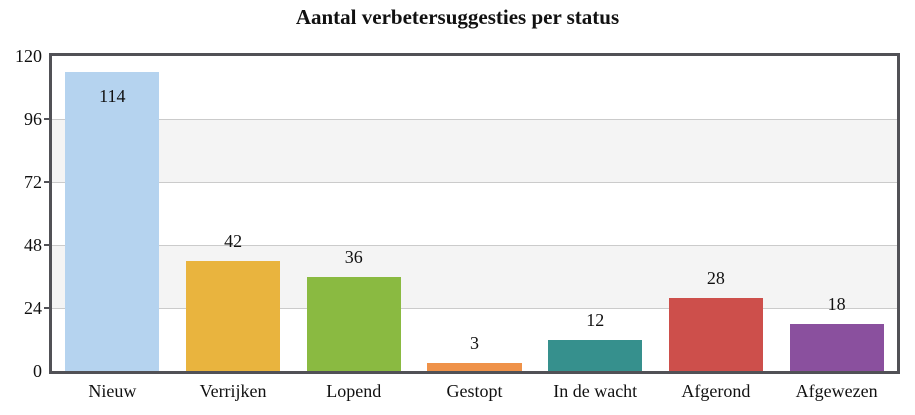 The image size is (915, 415). What do you see at coordinates (233, 391) in the screenshot?
I see `x-axis-label-verrijken: Verrijken` at bounding box center [233, 391].